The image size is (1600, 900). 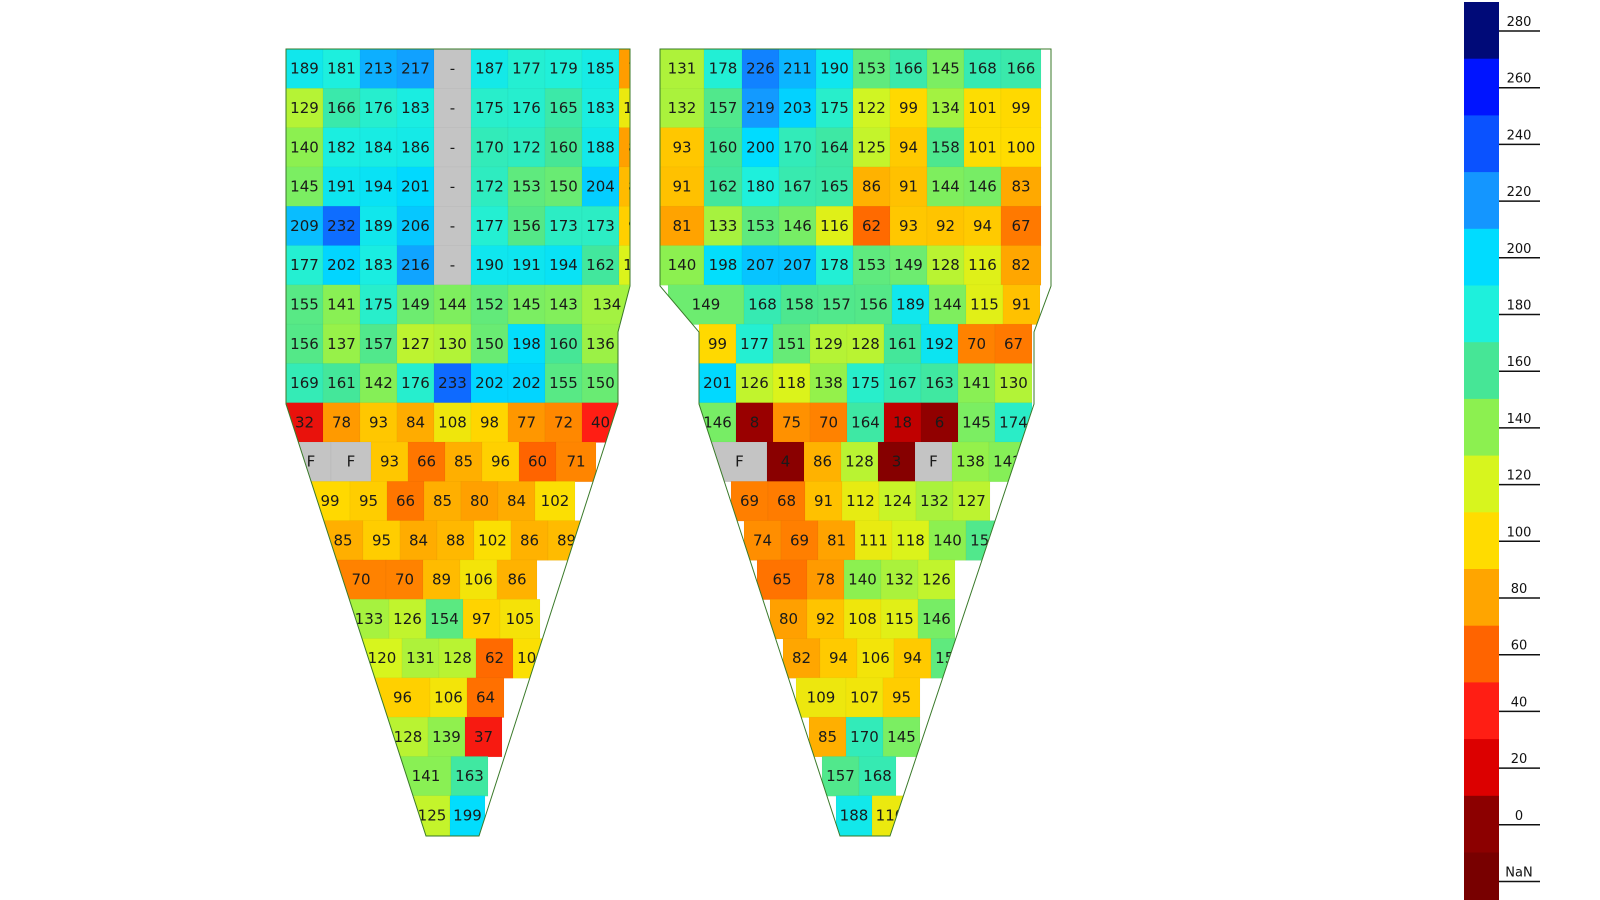 What do you see at coordinates (529, 540) in the screenshot?
I see `heatmap-cell-label: 86` at bounding box center [529, 540].